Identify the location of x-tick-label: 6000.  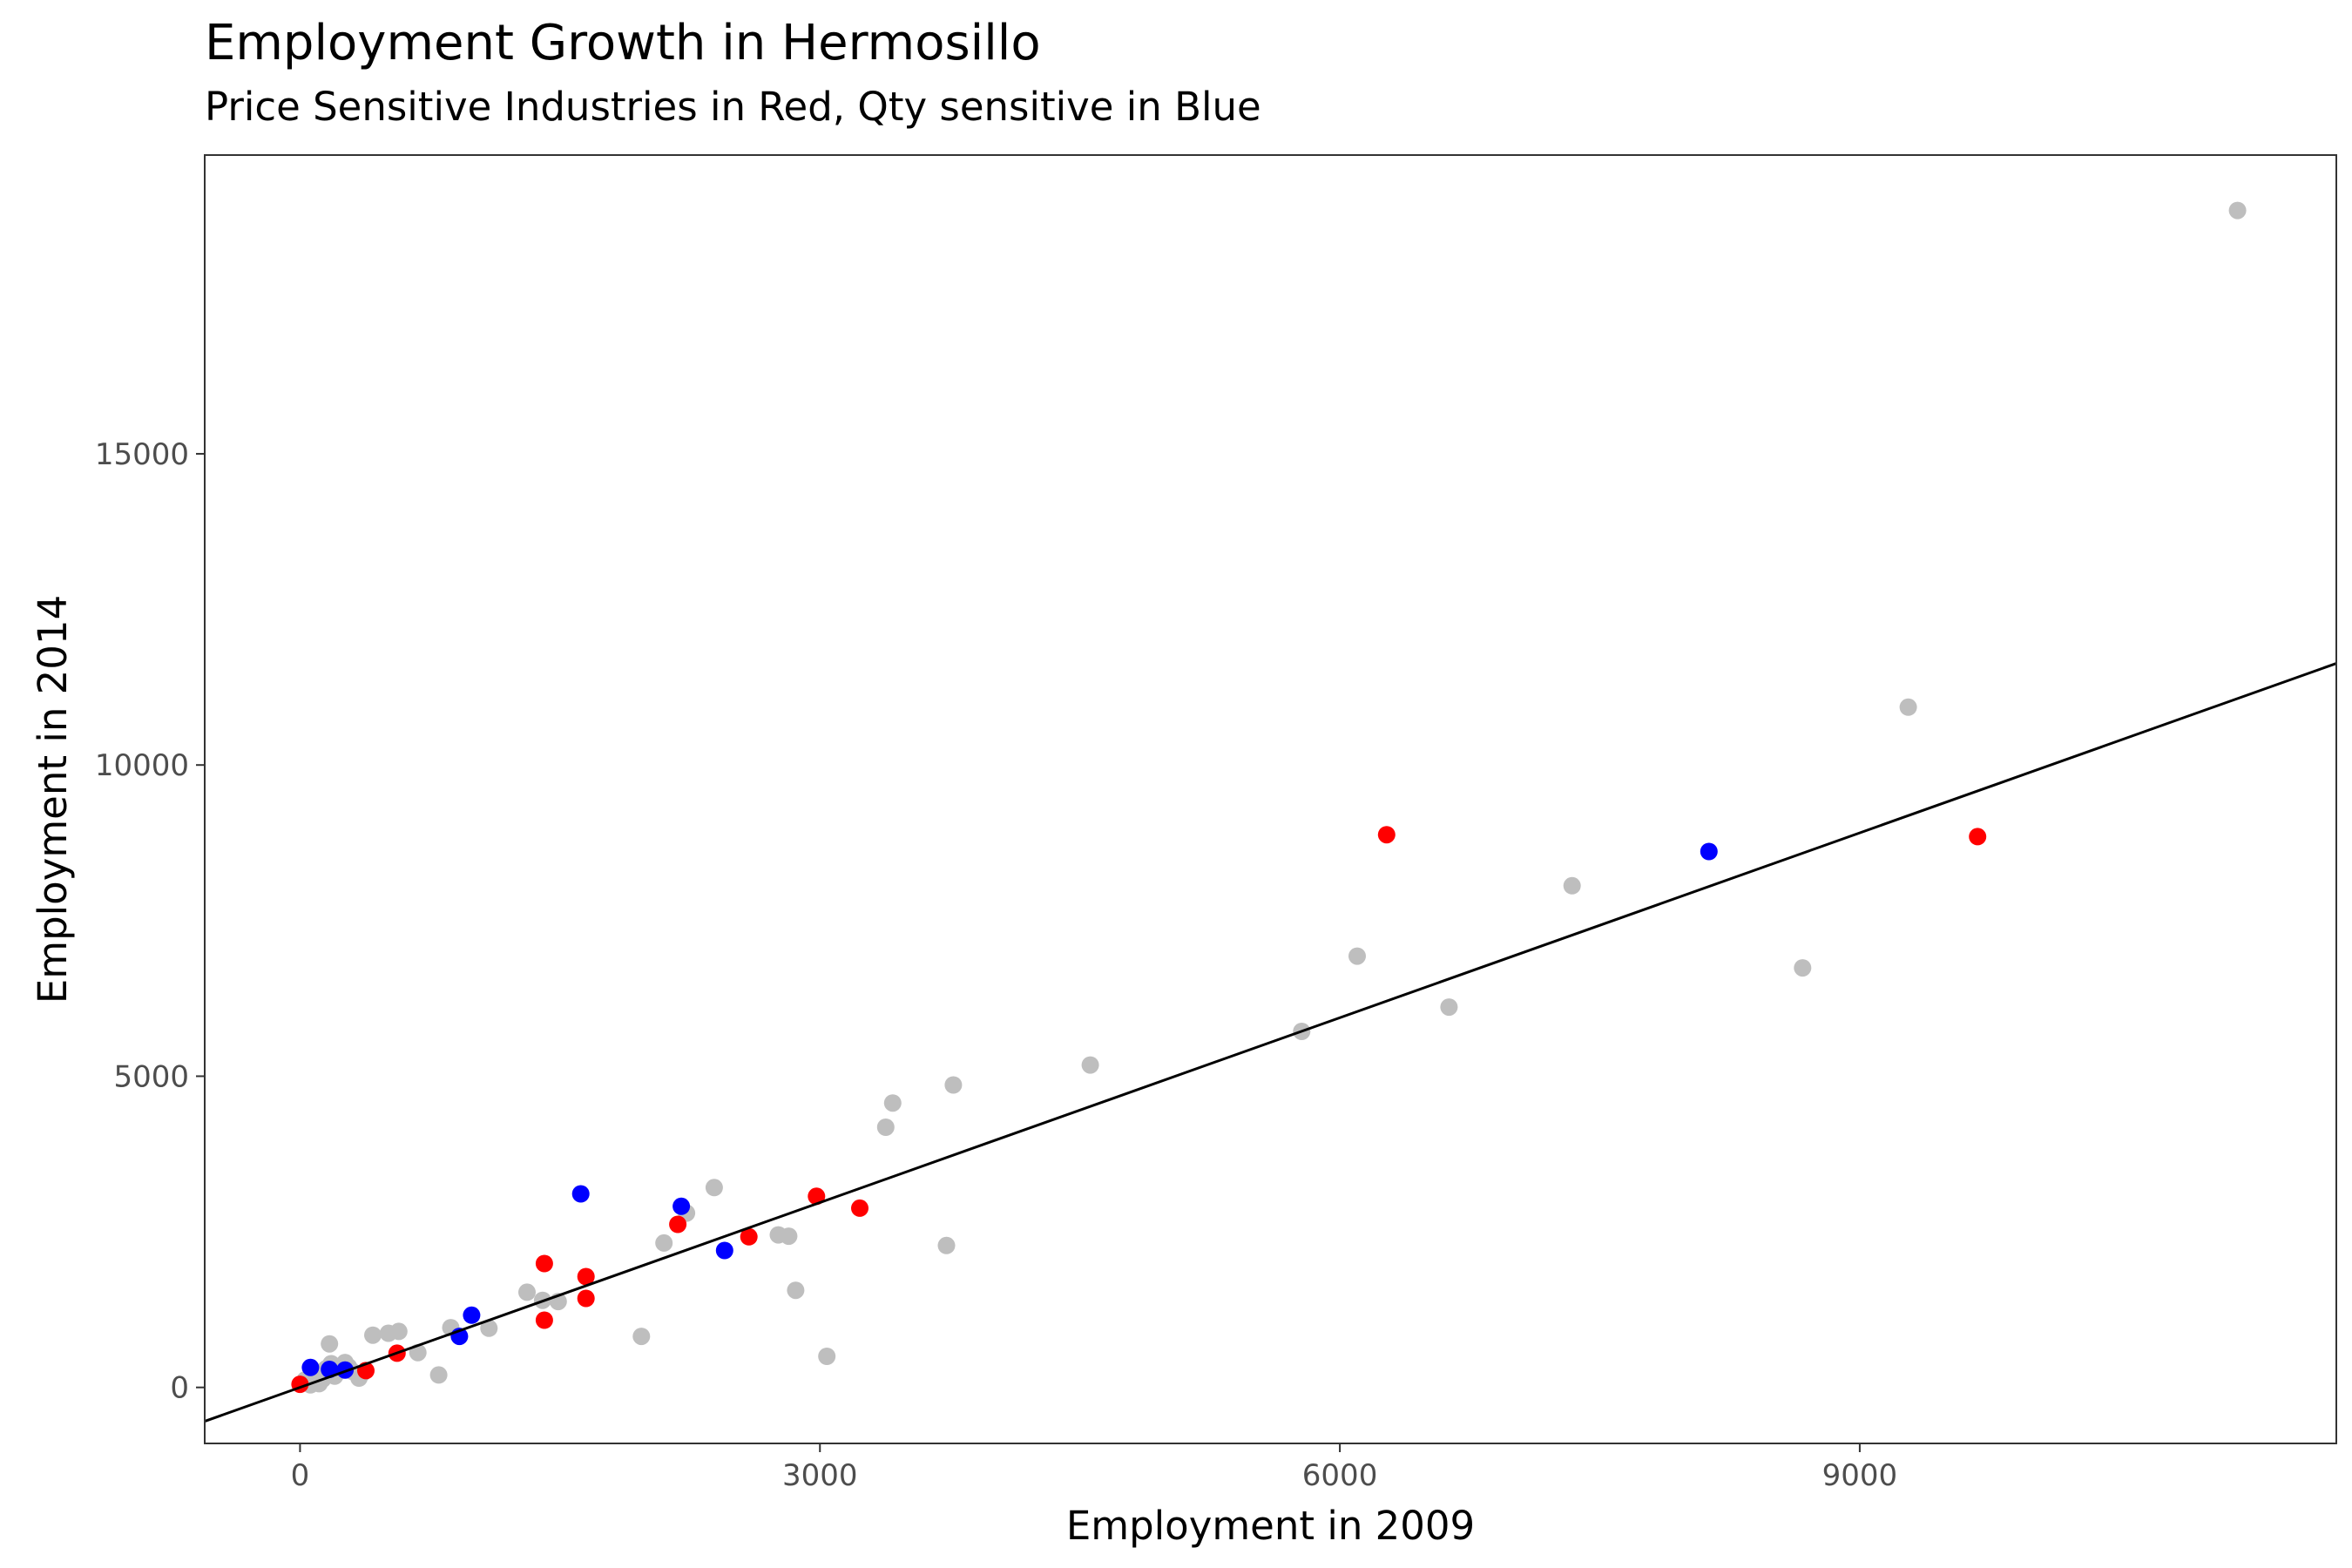
(1340, 1476).